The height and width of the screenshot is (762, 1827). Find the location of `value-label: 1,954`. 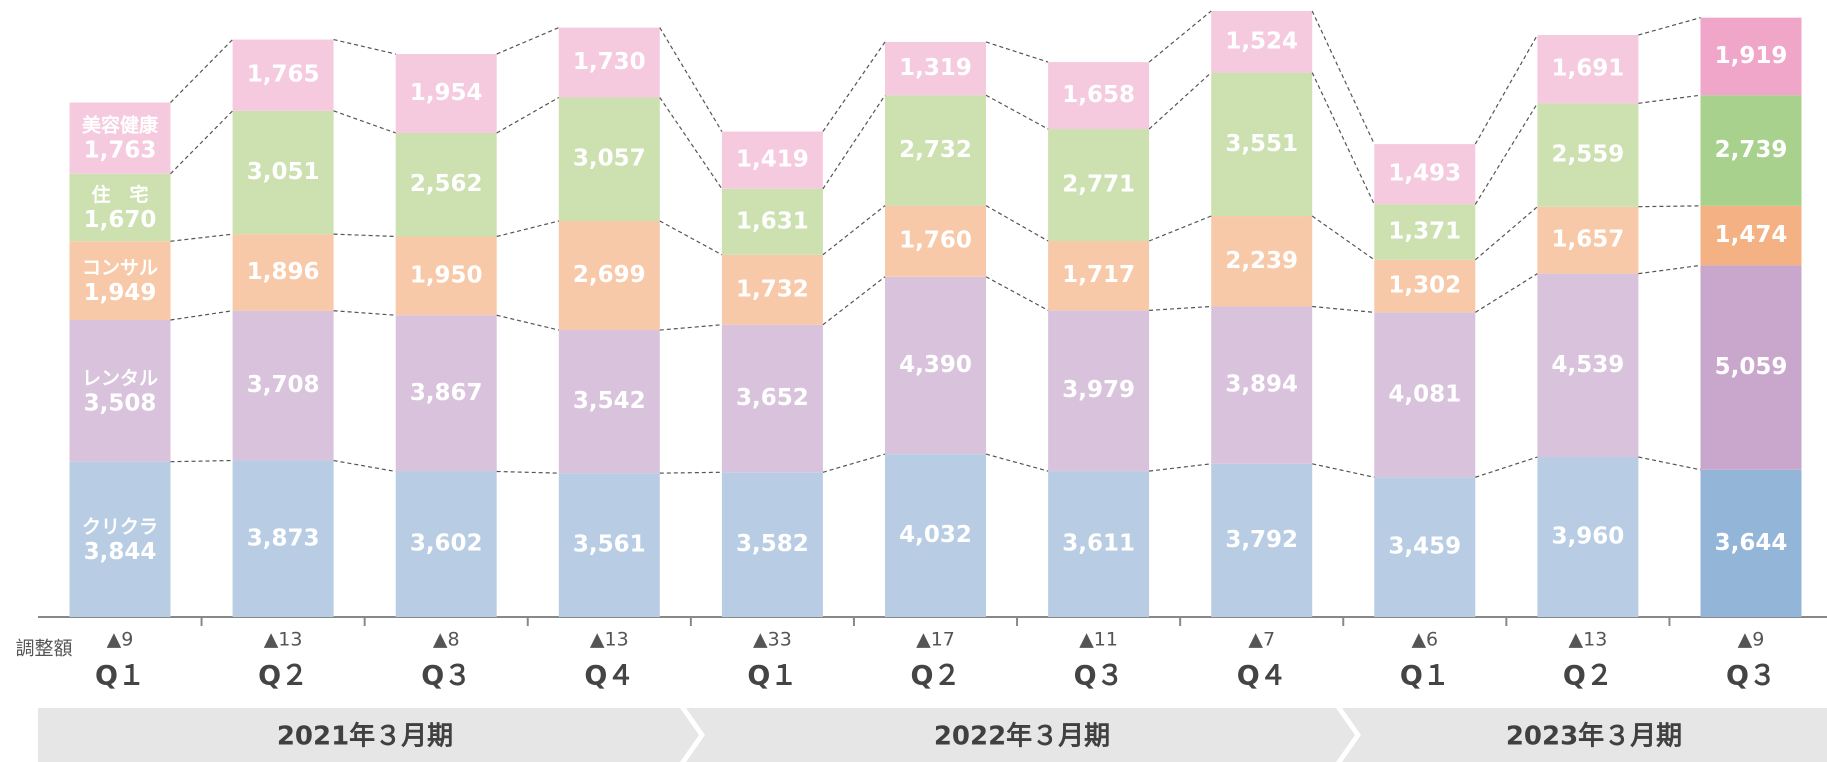

value-label: 1,954 is located at coordinates (446, 93).